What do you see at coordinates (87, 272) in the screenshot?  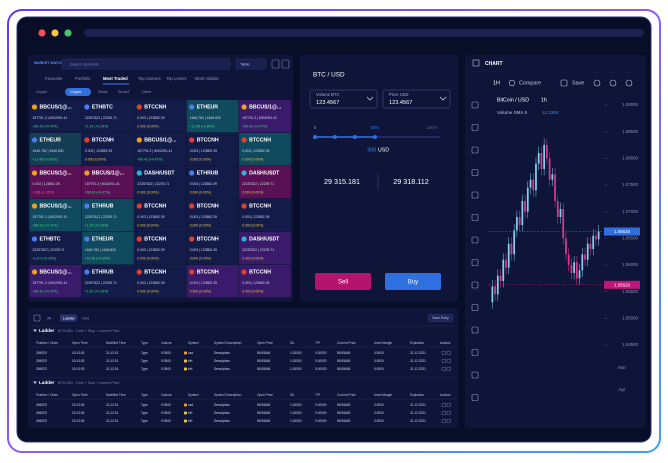 I see `coin-icon` at bounding box center [87, 272].